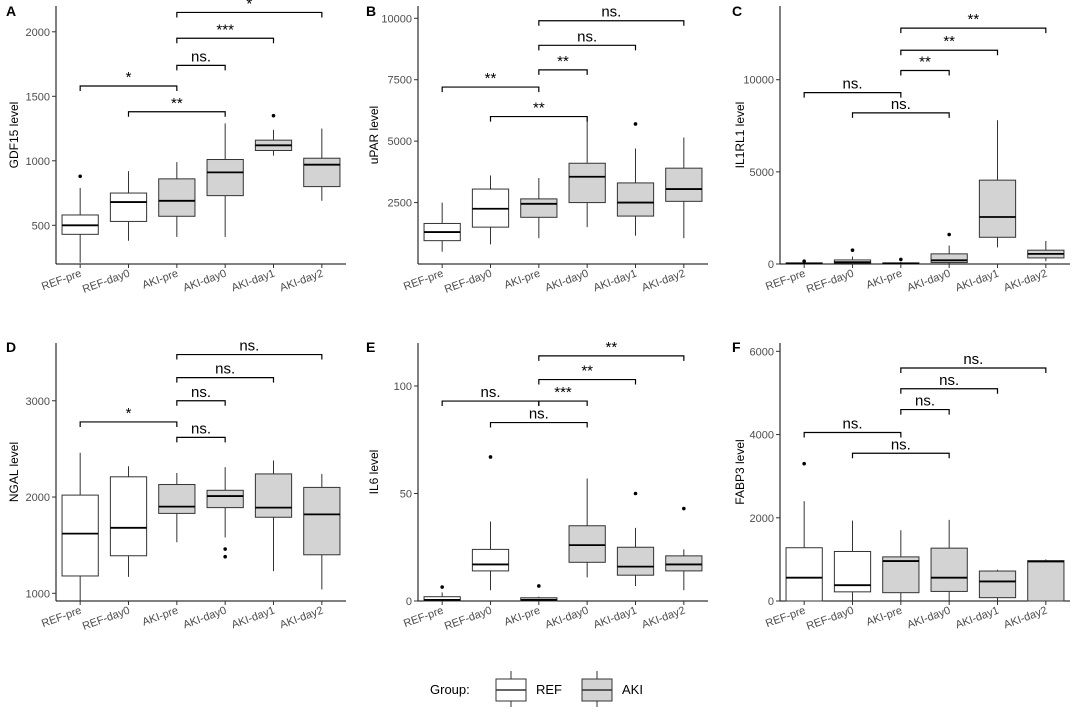 This screenshot has width=1084, height=709. What do you see at coordinates (14, 135) in the screenshot?
I see `y-axis-title: GDF15 level` at bounding box center [14, 135].